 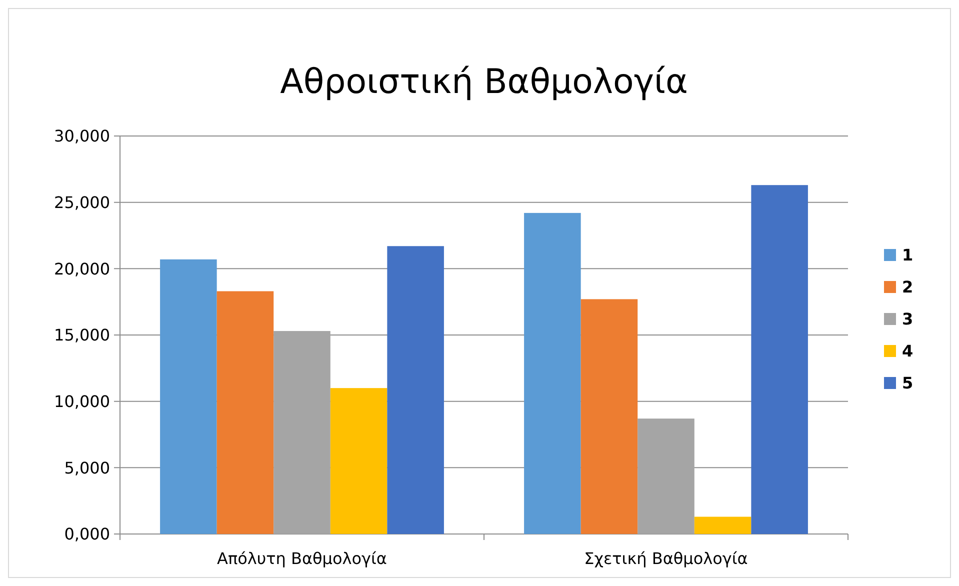 I want to click on y-tick-label: 0,000, so click(x=87, y=534).